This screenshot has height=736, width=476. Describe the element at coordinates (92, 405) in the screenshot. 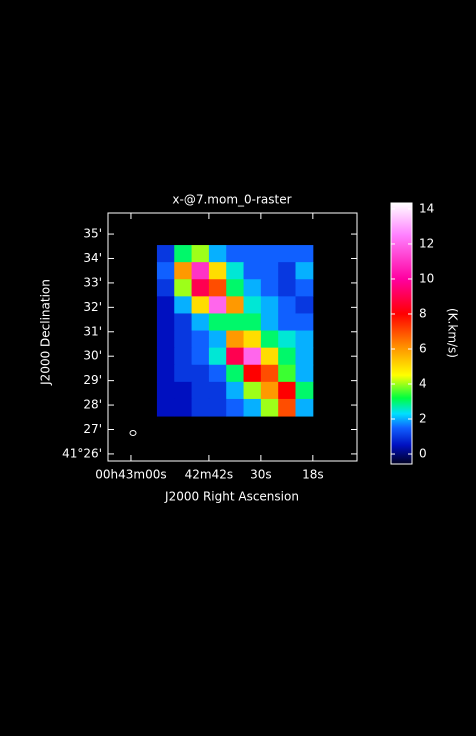

I see `y-tick-label: 28'` at that location.